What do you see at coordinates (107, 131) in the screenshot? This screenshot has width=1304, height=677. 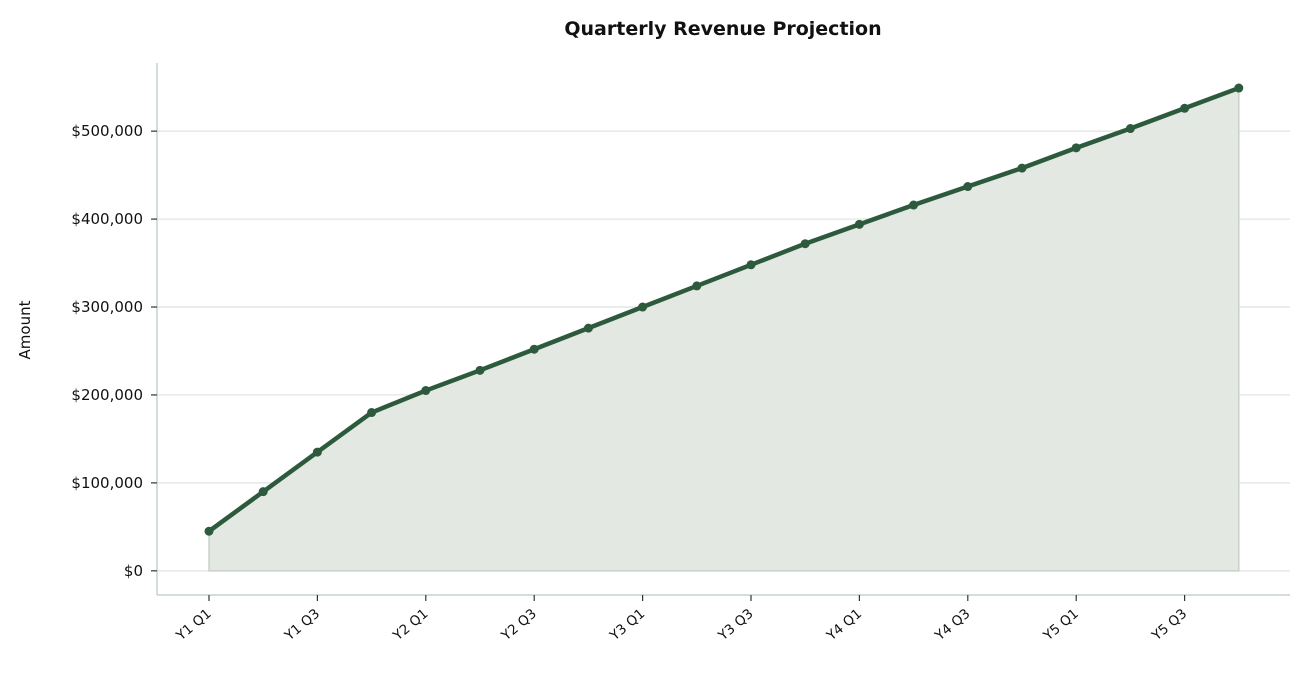 I see `y-tick-label: $500,000` at bounding box center [107, 131].